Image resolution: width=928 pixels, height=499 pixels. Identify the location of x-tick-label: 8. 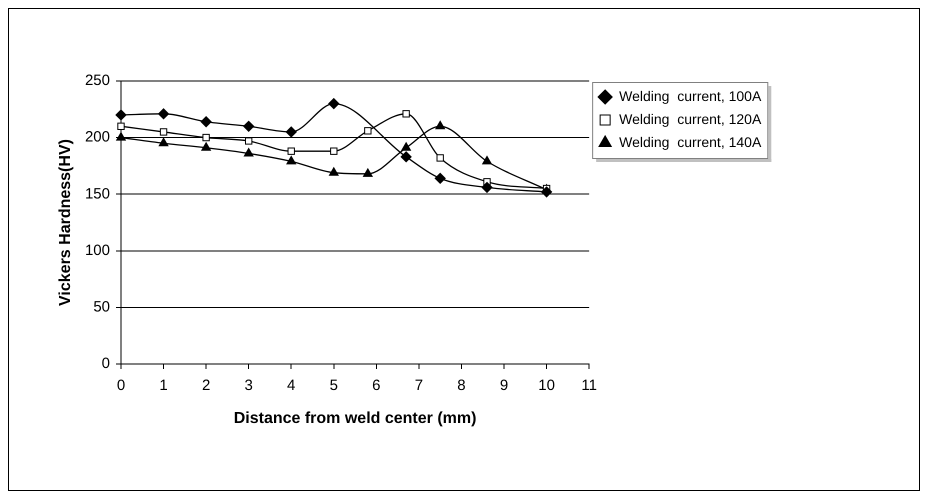
(461, 385).